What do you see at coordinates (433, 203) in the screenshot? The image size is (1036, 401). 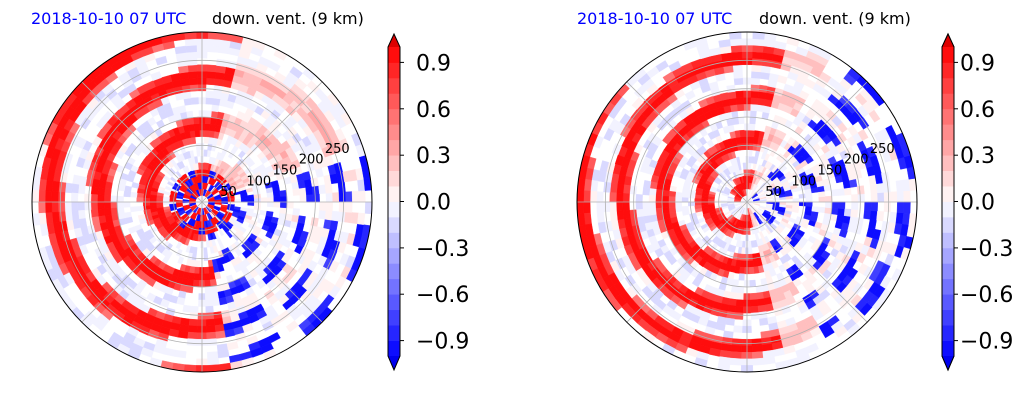 I see `colorbar-tick-label: 0.0` at bounding box center [433, 203].